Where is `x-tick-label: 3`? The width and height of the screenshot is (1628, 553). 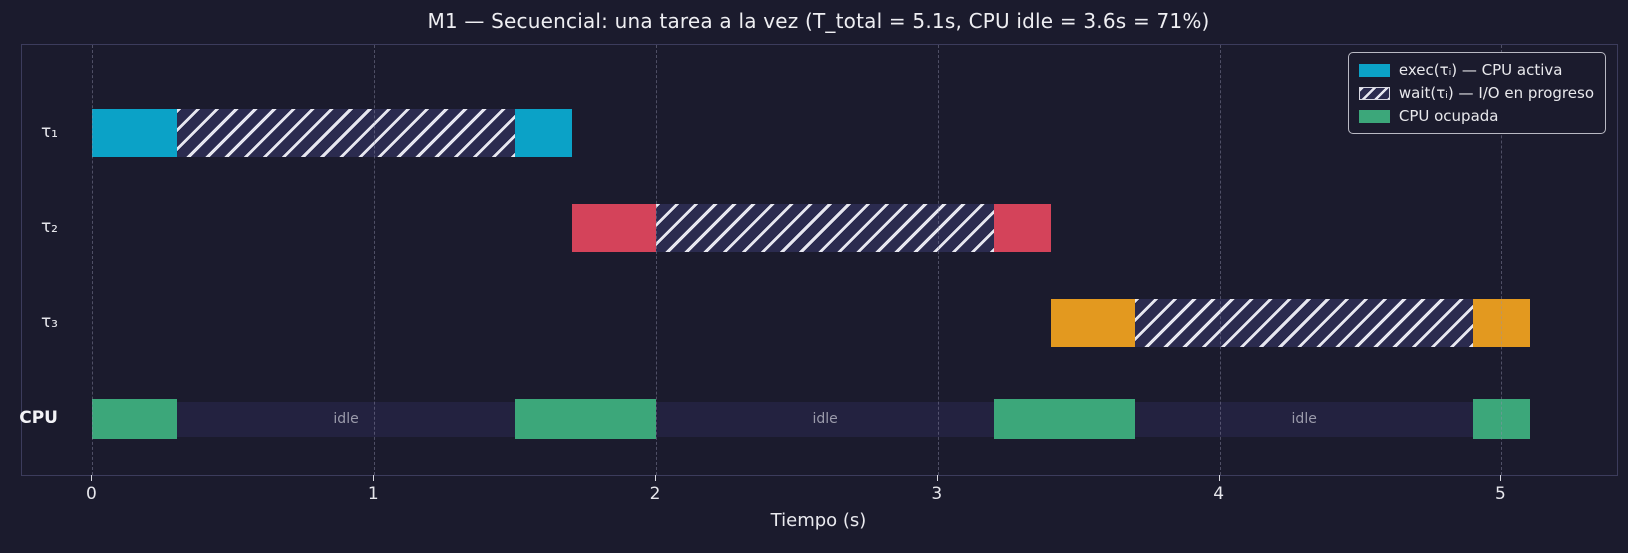 x-tick-label: 3 is located at coordinates (937, 494).